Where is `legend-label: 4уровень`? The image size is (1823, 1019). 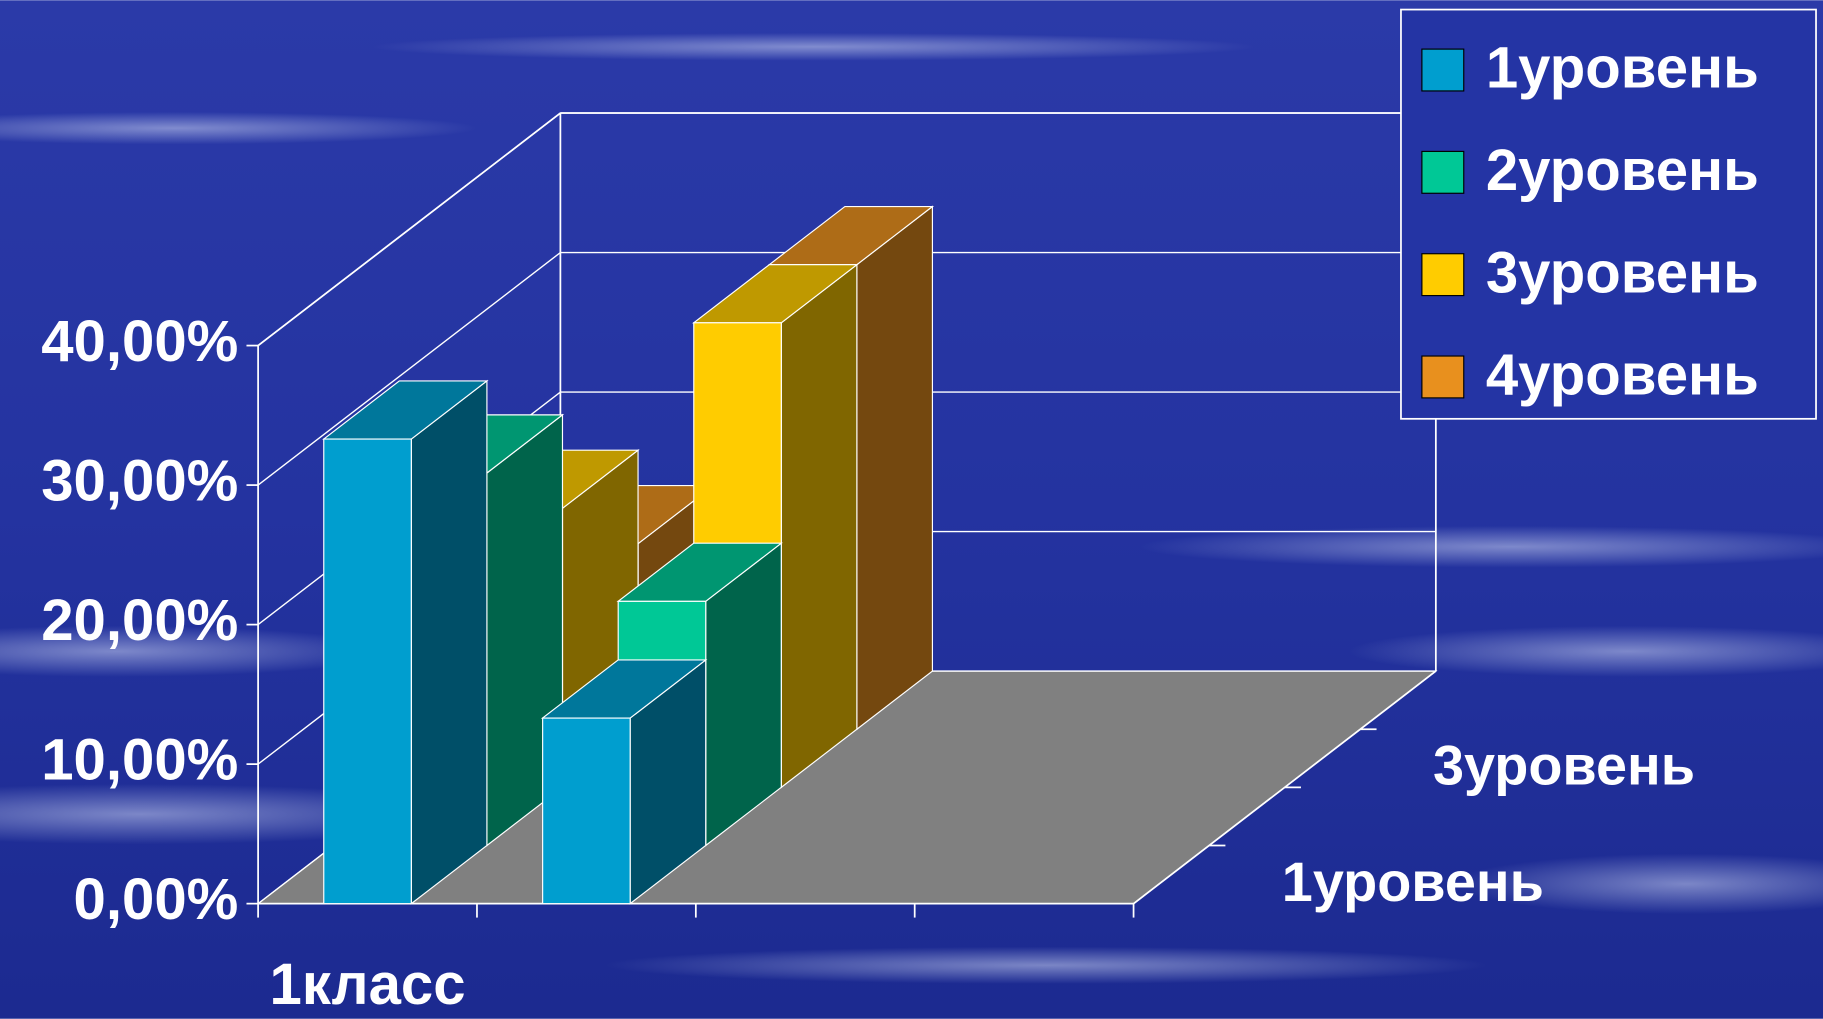
legend-label: 4уровень is located at coordinates (1622, 375).